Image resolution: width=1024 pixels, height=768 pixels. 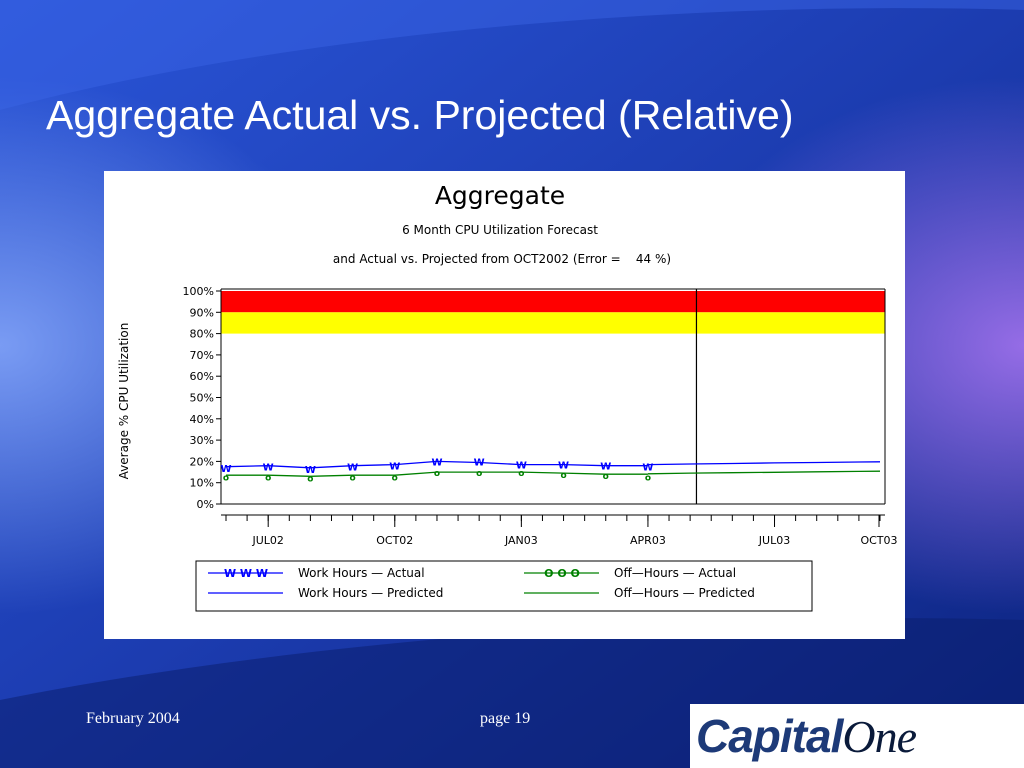 What do you see at coordinates (648, 540) in the screenshot?
I see `x-tick-label: APR03` at bounding box center [648, 540].